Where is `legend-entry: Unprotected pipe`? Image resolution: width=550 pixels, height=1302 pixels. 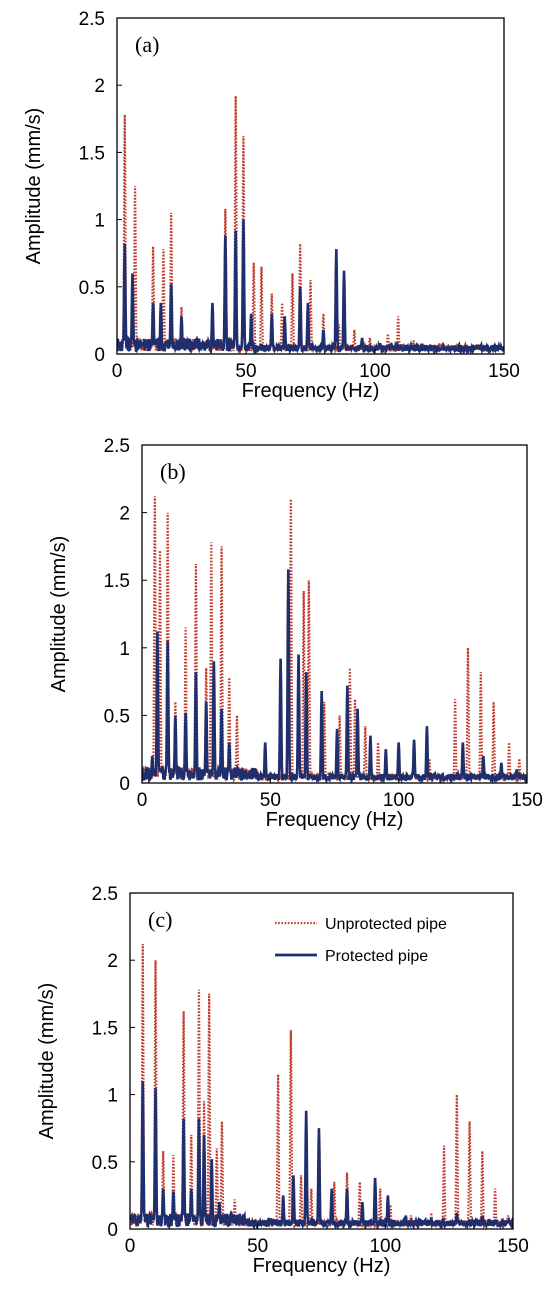 legend-entry: Unprotected pipe is located at coordinates (386, 924).